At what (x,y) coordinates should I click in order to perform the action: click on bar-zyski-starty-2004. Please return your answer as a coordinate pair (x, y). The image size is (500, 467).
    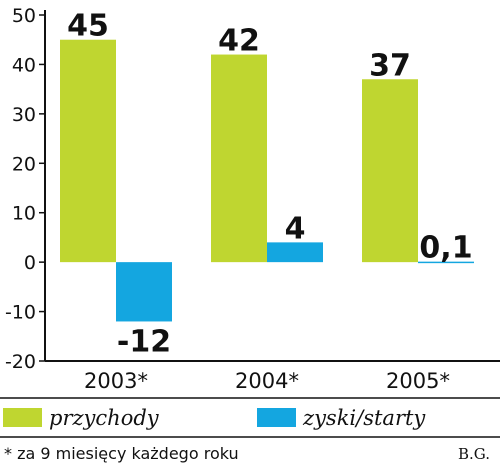
    Looking at the image, I should click on (295, 252).